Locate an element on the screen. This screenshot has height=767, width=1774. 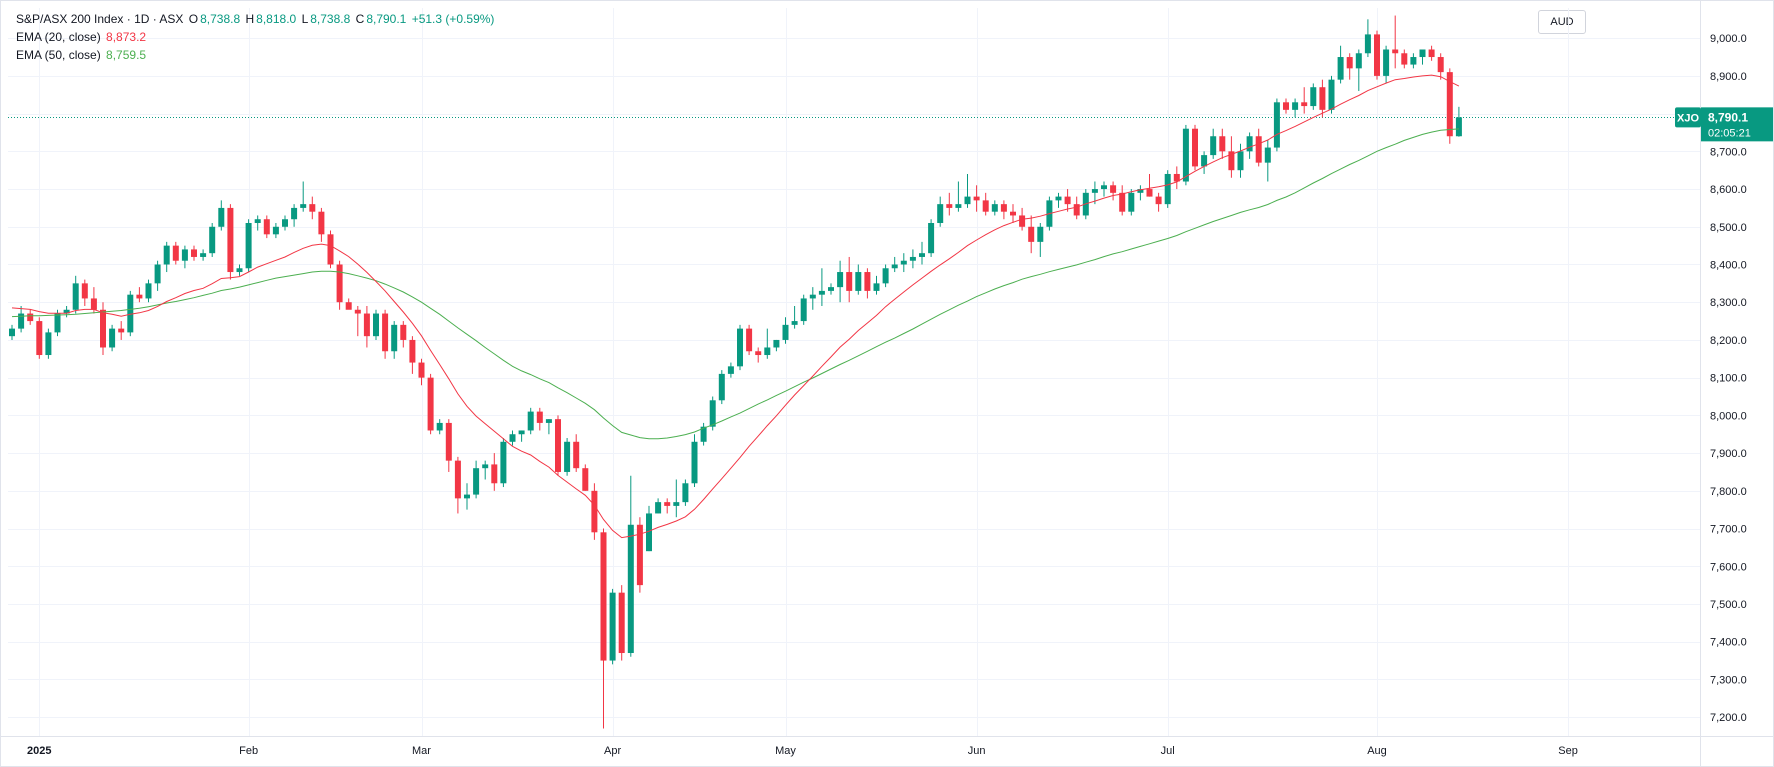
time-axis: 2025 Feb Mar Apr May Jun Jul Aug Sep is located at coordinates (802, 751).